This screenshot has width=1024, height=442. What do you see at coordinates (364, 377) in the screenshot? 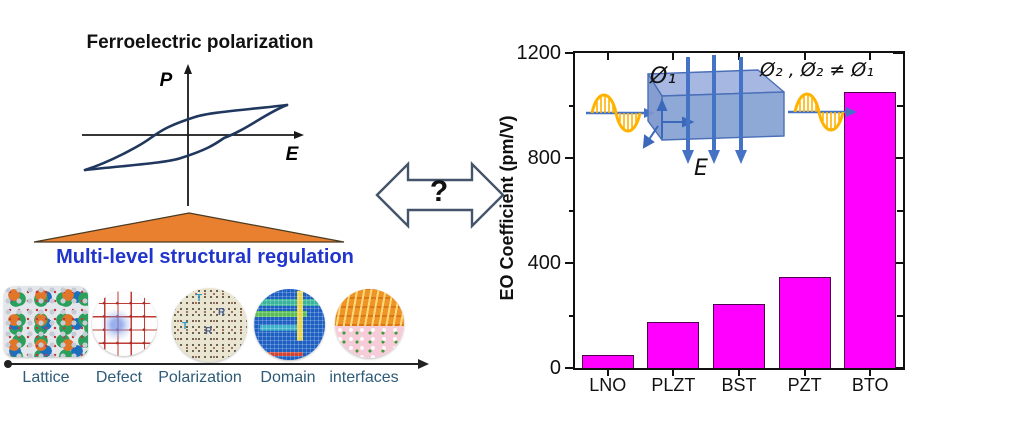
I see `level-label-interfaces: interfaces` at bounding box center [364, 377].